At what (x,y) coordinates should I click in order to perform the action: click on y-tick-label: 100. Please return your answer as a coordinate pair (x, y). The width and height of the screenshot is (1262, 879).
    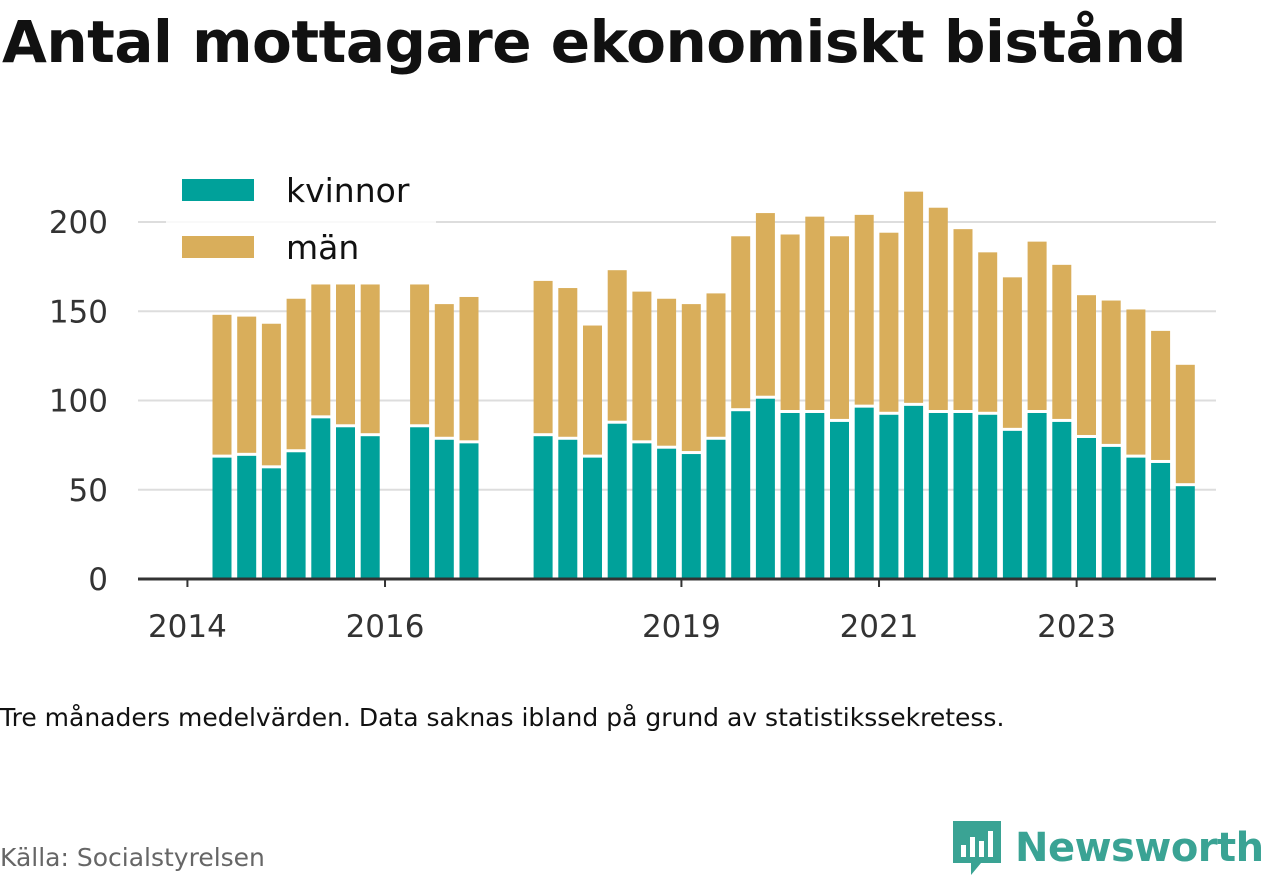
    Looking at the image, I should click on (78, 402).